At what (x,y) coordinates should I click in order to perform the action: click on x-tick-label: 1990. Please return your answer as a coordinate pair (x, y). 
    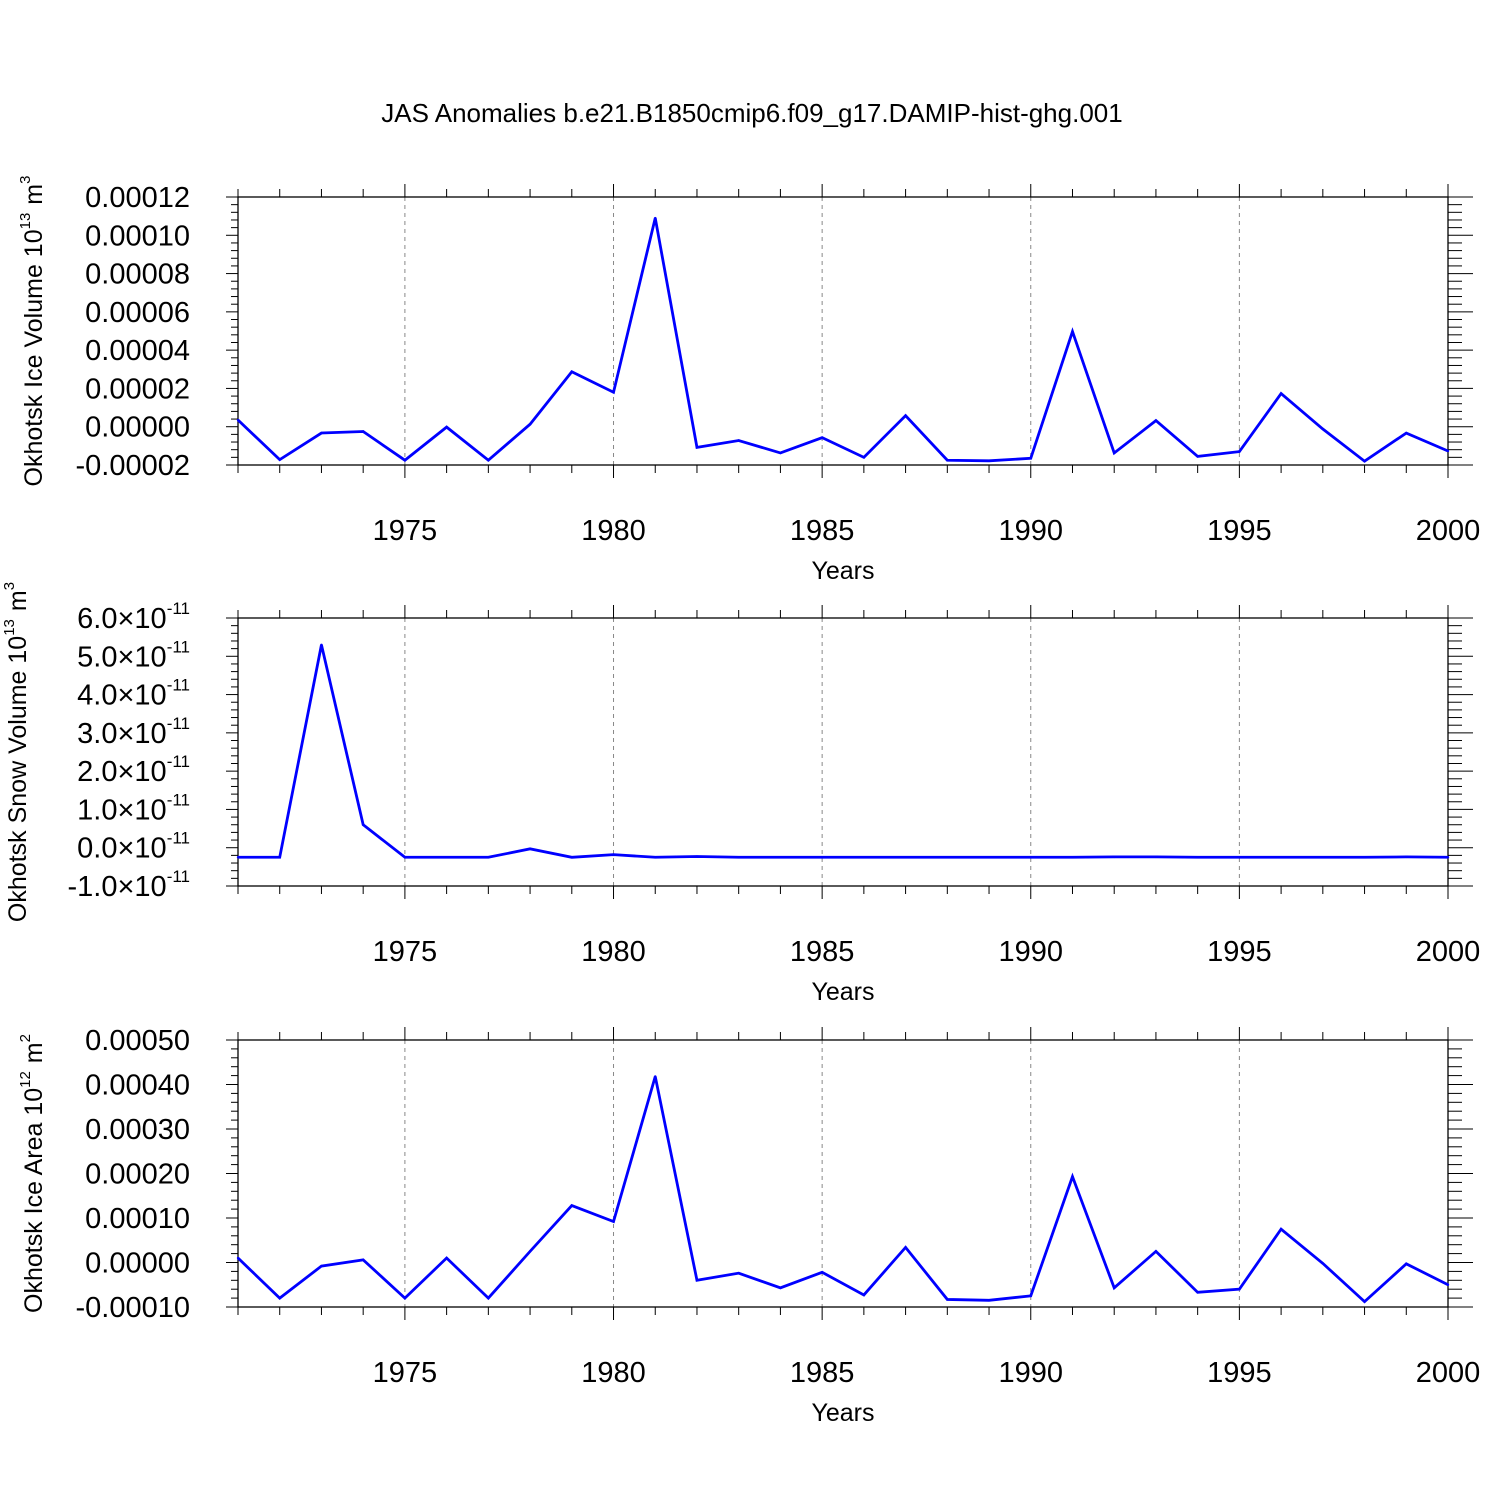
    Looking at the image, I should click on (1031, 531).